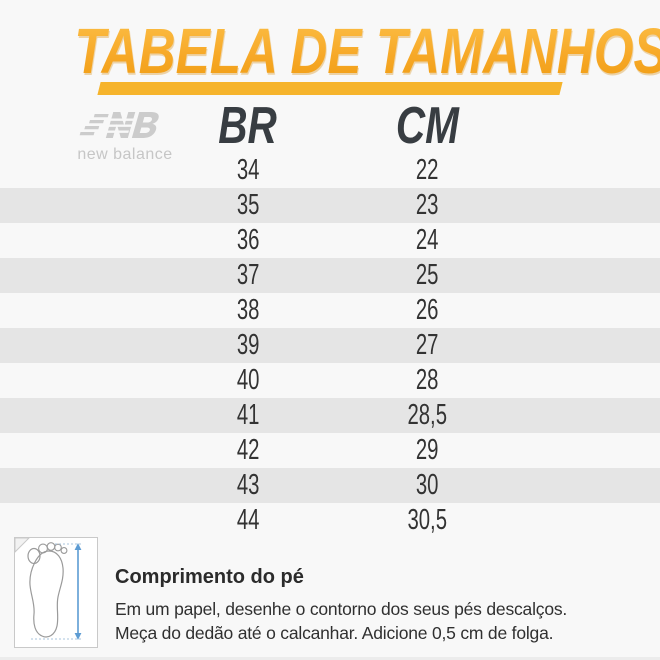  What do you see at coordinates (248, 520) in the screenshot?
I see `br-size-cell: 44` at bounding box center [248, 520].